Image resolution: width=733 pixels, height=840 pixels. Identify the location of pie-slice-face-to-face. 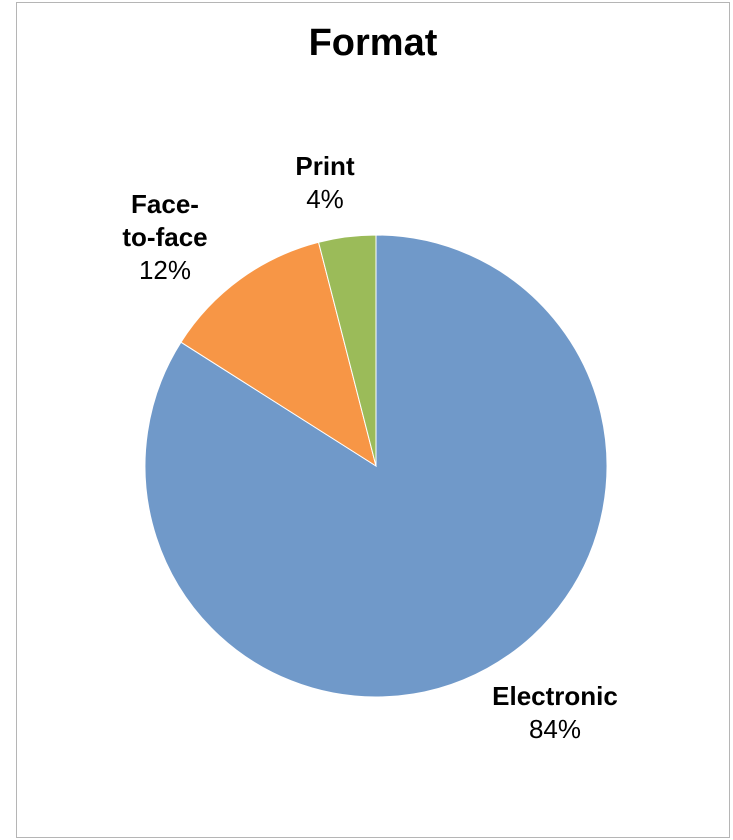
(278, 354).